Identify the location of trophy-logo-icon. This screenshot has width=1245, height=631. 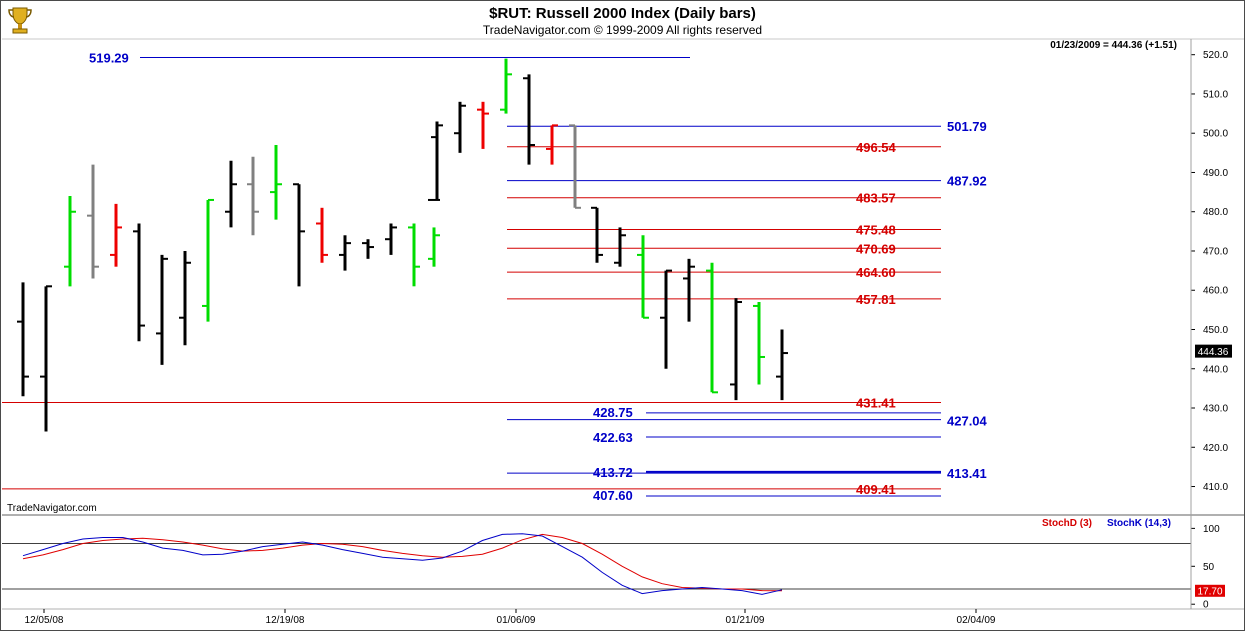
(20, 20).